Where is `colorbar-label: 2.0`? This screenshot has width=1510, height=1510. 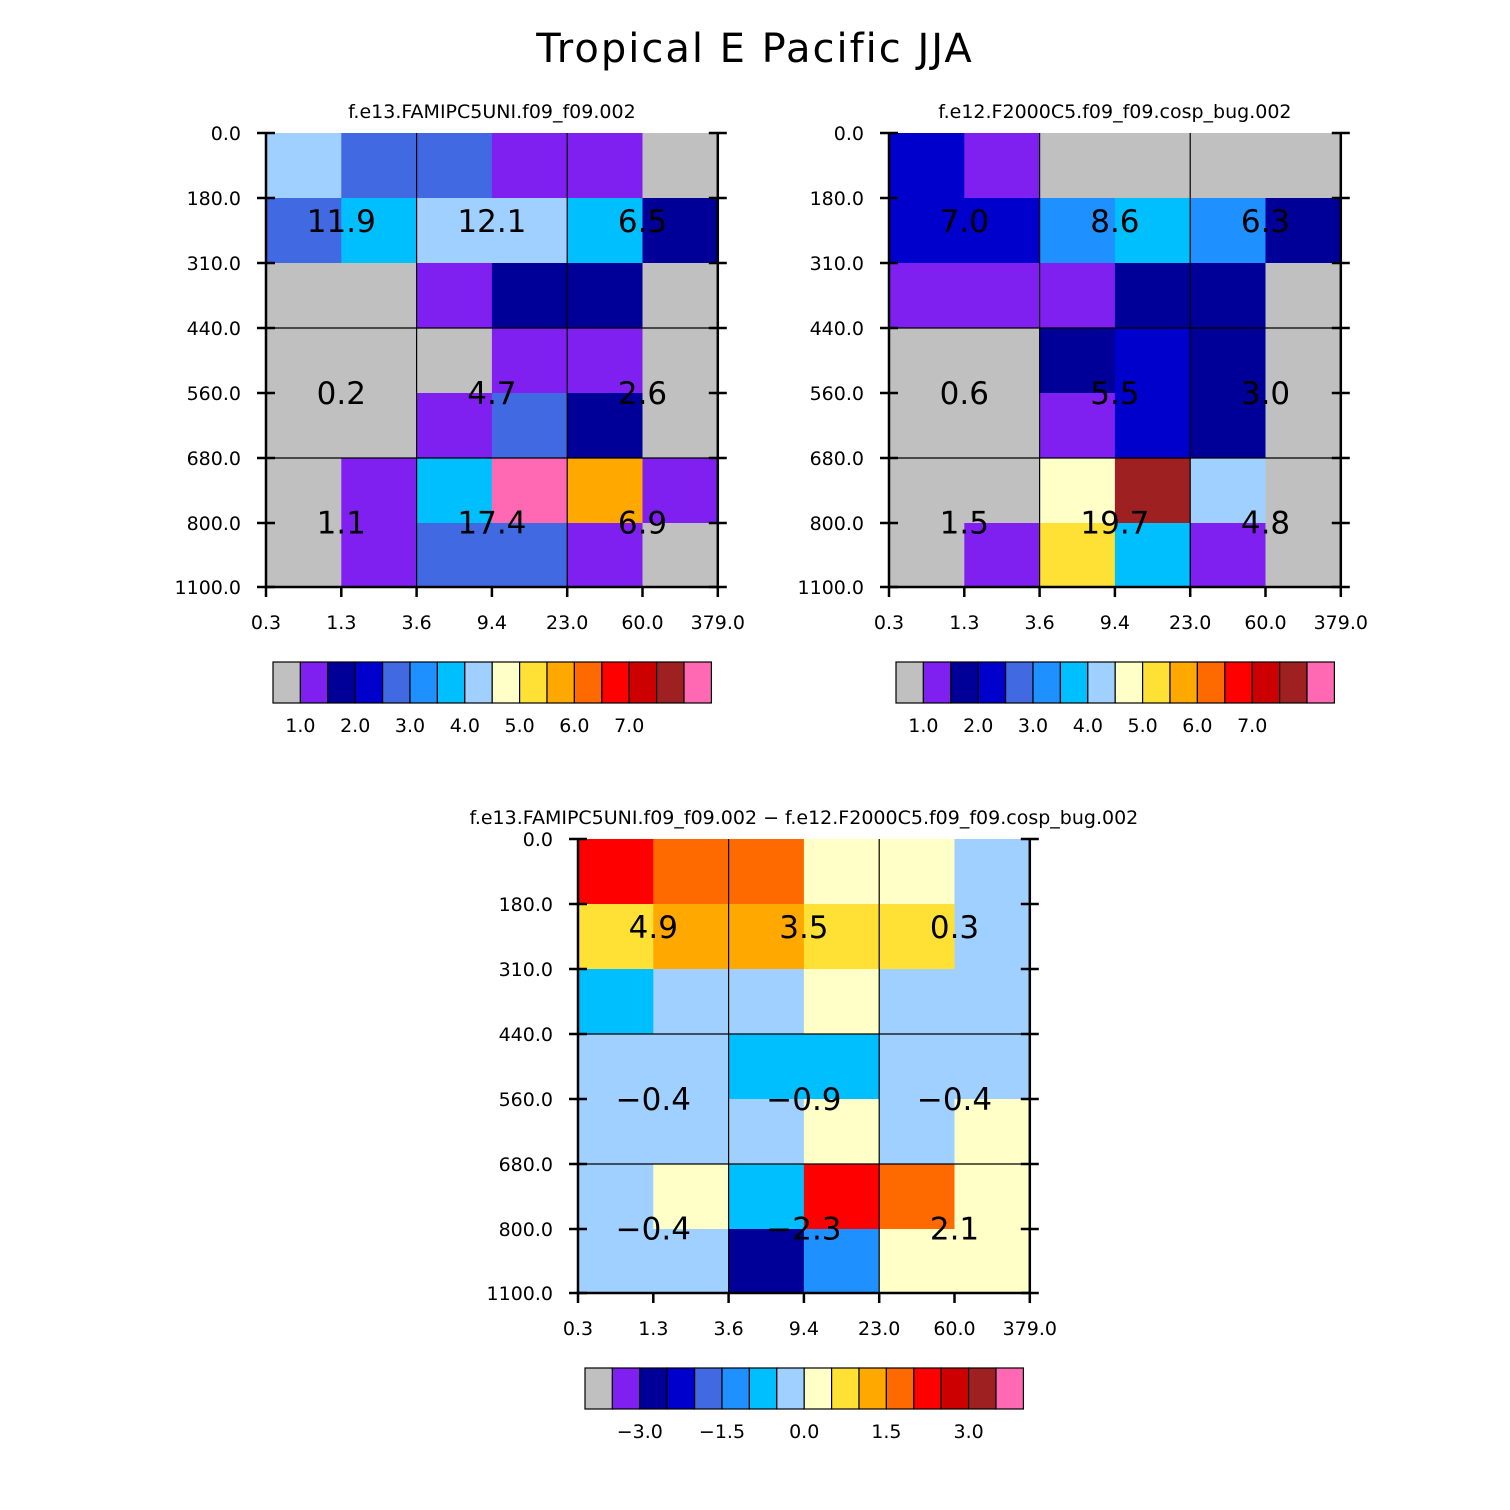 colorbar-label: 2.0 is located at coordinates (978, 726).